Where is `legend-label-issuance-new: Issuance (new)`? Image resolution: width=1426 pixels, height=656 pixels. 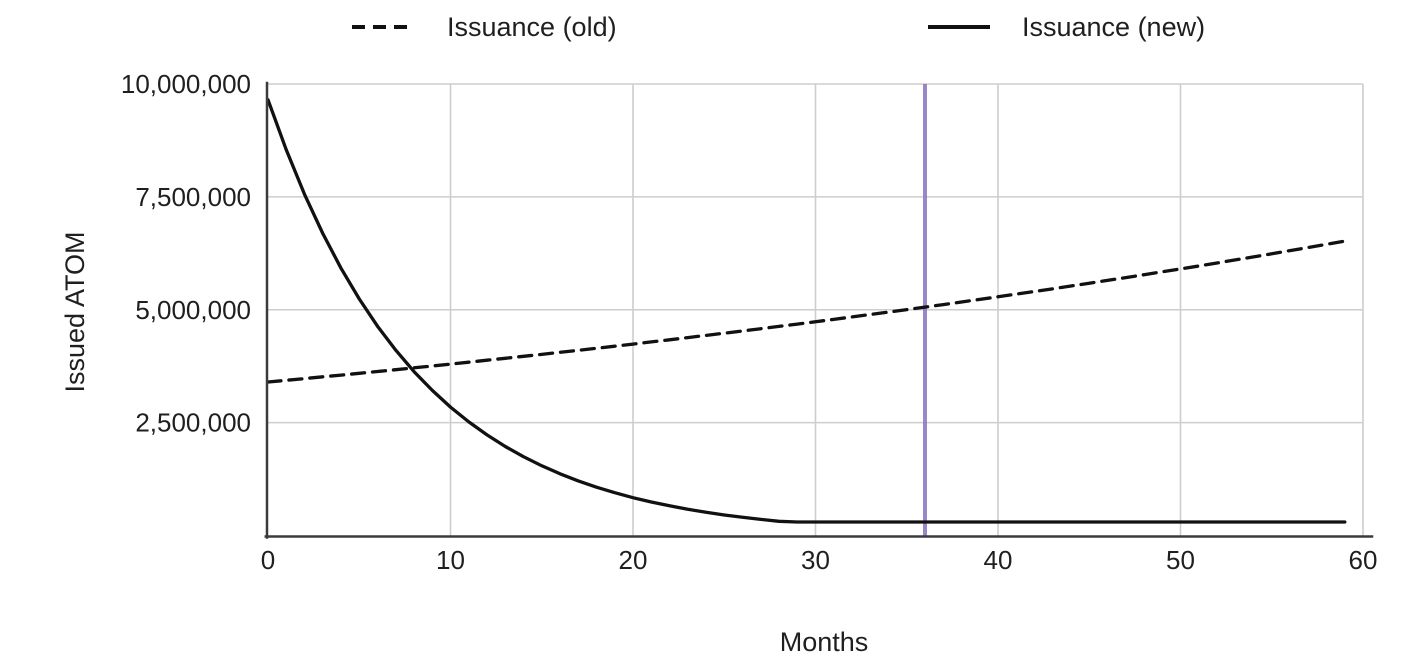 legend-label-issuance-new: Issuance (new) is located at coordinates (1113, 27).